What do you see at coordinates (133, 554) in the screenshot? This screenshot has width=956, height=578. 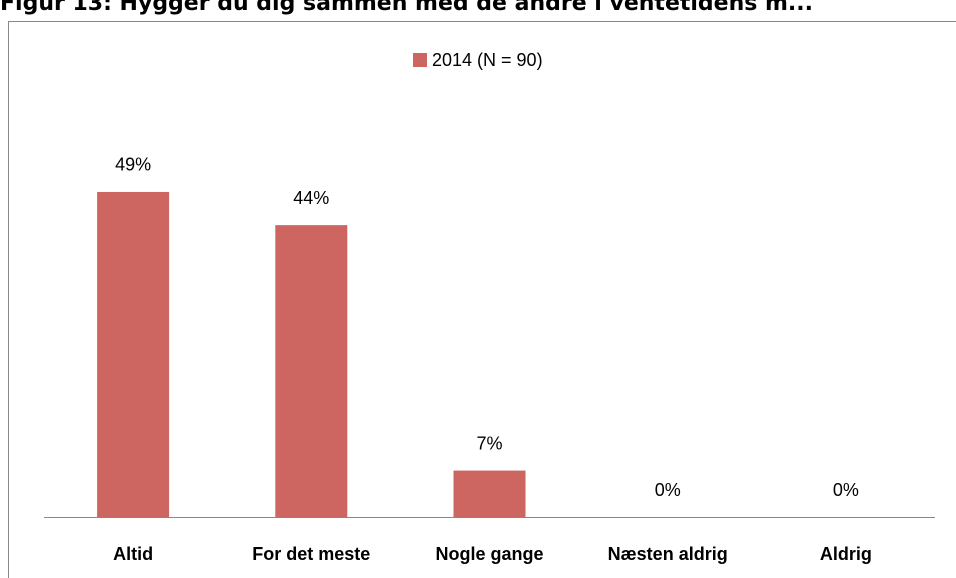 I see `x-tick-label: Altid` at bounding box center [133, 554].